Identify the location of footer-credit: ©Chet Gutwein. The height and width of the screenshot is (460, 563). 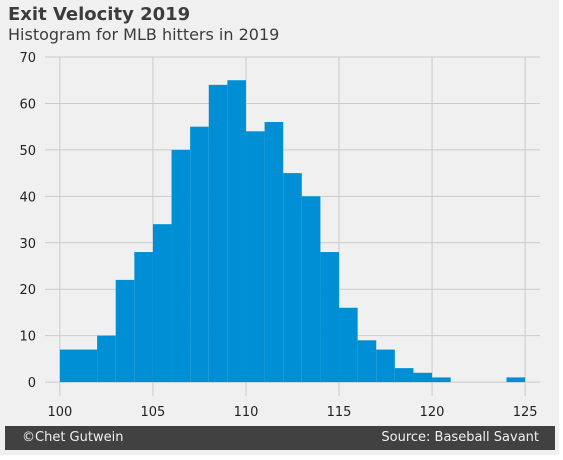
(73, 437).